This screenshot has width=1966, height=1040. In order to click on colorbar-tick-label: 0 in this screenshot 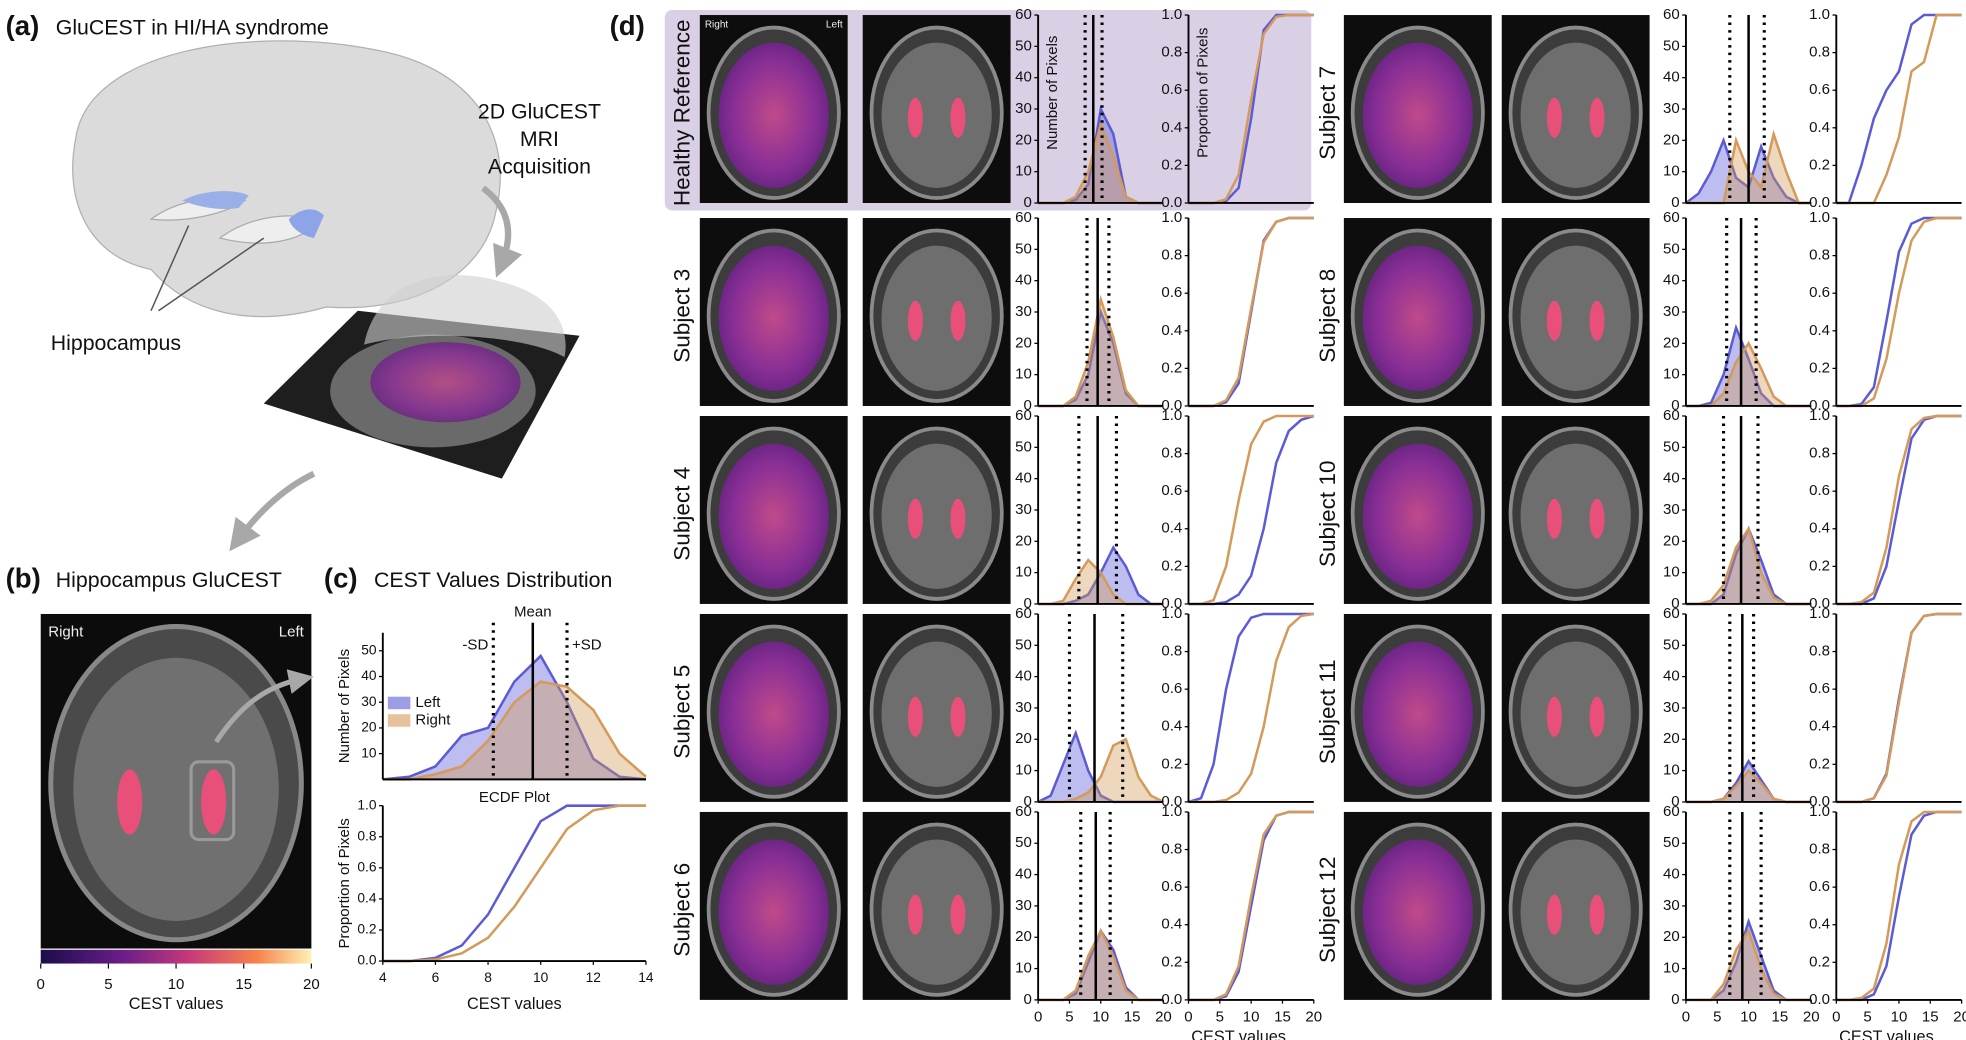, I will do `click(41, 984)`.